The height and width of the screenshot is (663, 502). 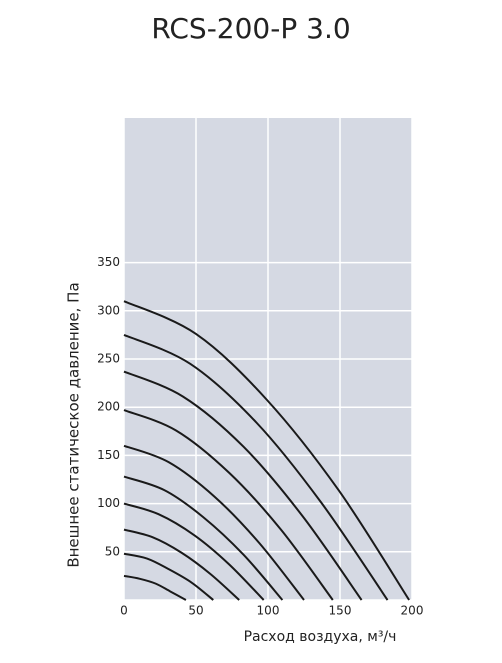 What do you see at coordinates (412, 611) in the screenshot?
I see `x-tick-label: 200` at bounding box center [412, 611].